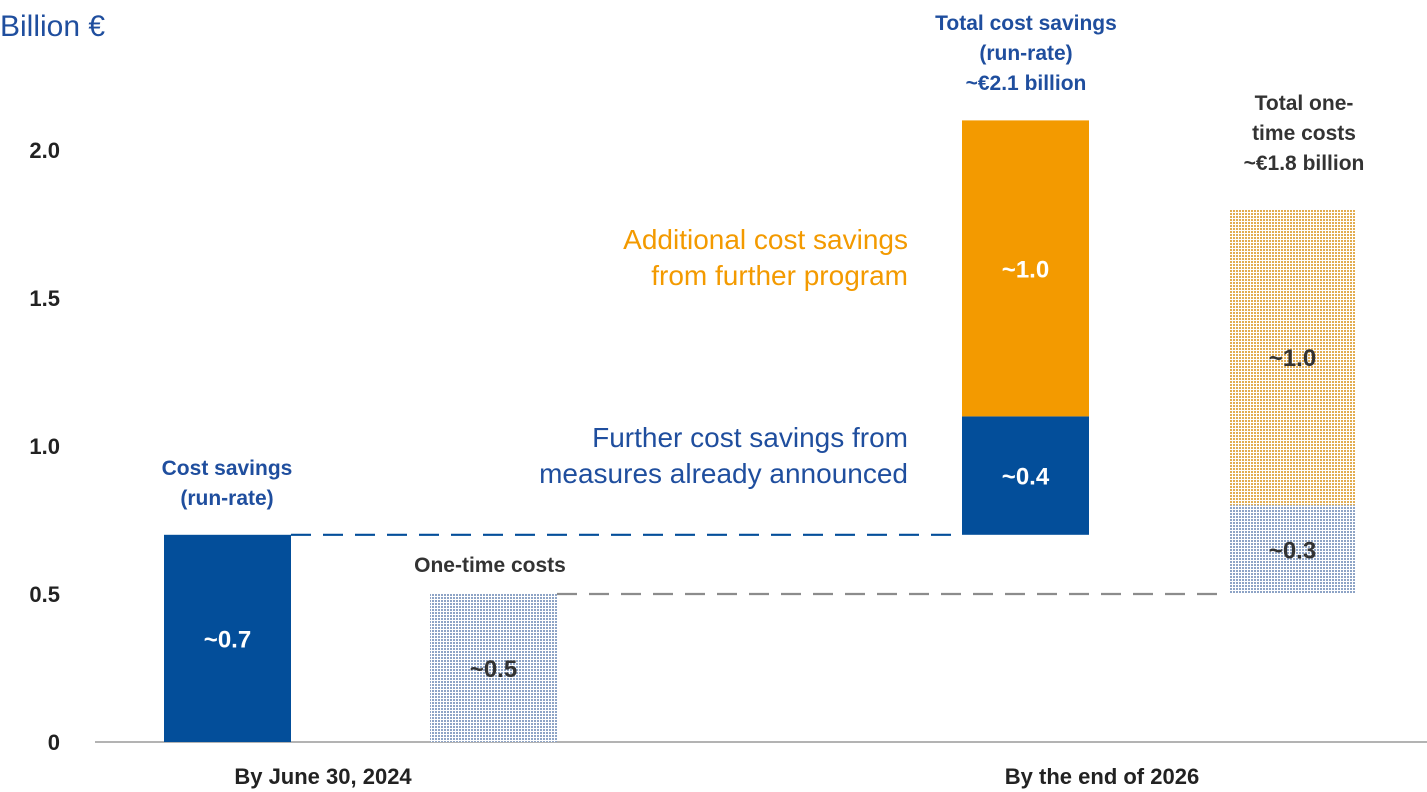  I want to click on segment-value-label: ~0.3, so click(1292, 551).